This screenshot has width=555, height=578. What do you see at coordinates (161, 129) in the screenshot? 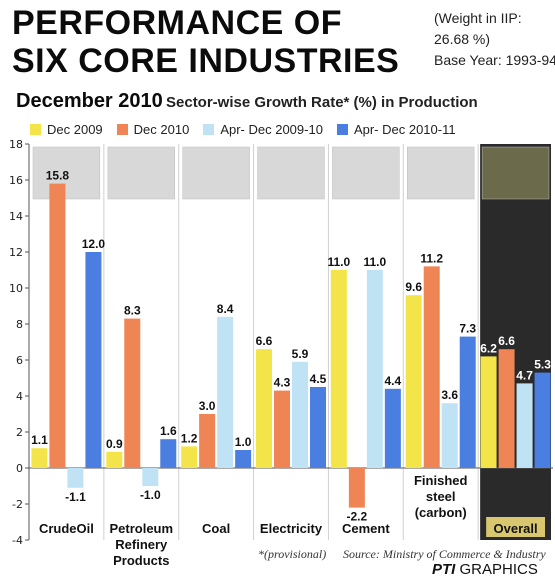
I see `legend-label-dec-2010: Dec 2010` at bounding box center [161, 129].